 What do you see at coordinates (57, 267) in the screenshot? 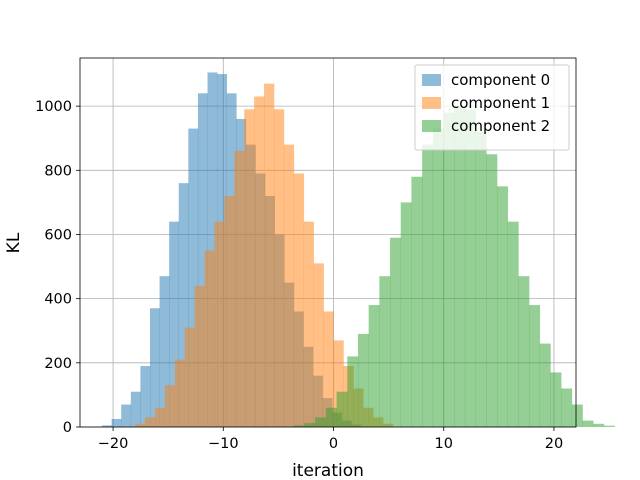
I see `y-axis: 0 200 400 600 800 1000` at bounding box center [57, 267].